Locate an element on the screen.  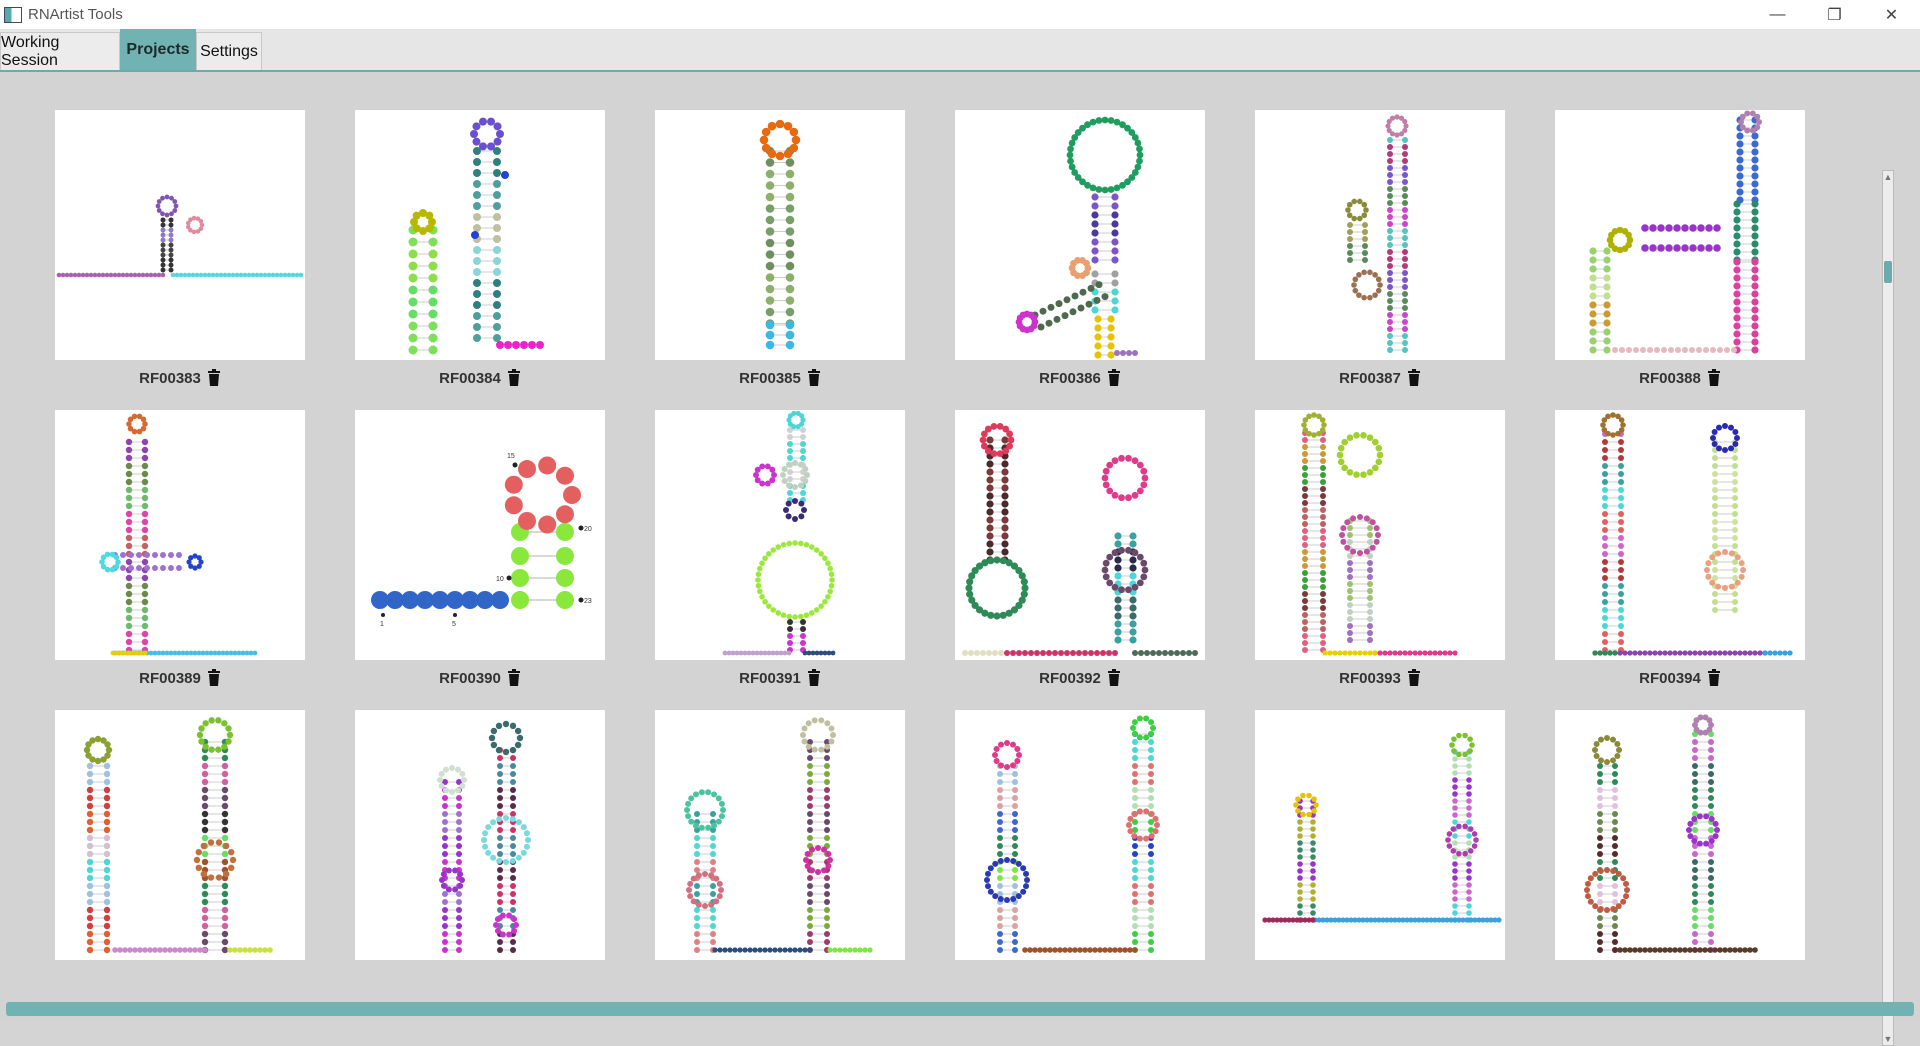
tab-projects: Projects is located at coordinates (158, 49).